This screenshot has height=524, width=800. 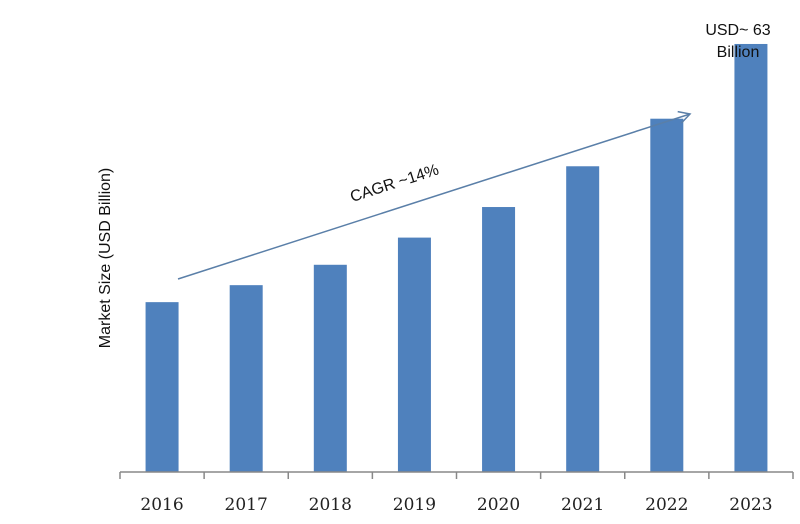 What do you see at coordinates (414, 354) in the screenshot?
I see `bar-2019` at bounding box center [414, 354].